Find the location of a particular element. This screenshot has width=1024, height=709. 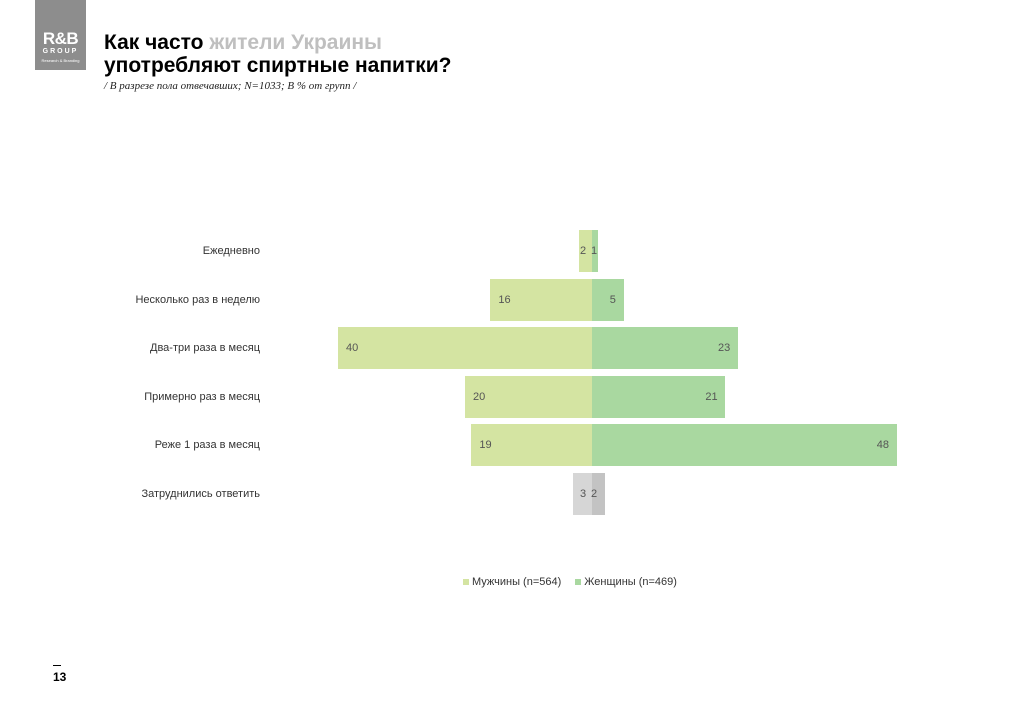

legend-swatch-women is located at coordinates (578, 582).